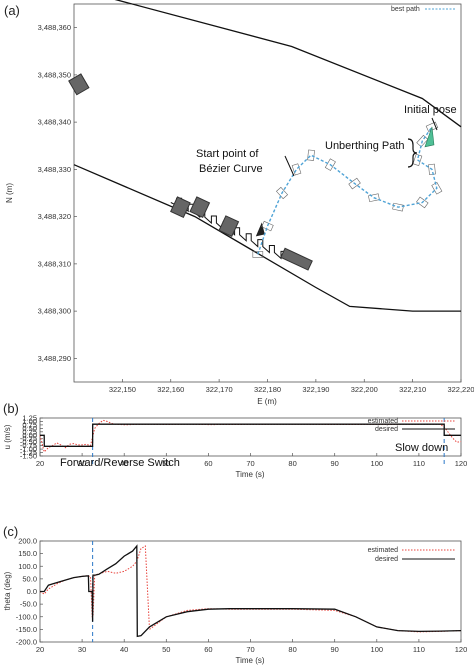 This screenshot has height=667, width=474. I want to click on annotation-slow-down: Slow down, so click(421, 448).